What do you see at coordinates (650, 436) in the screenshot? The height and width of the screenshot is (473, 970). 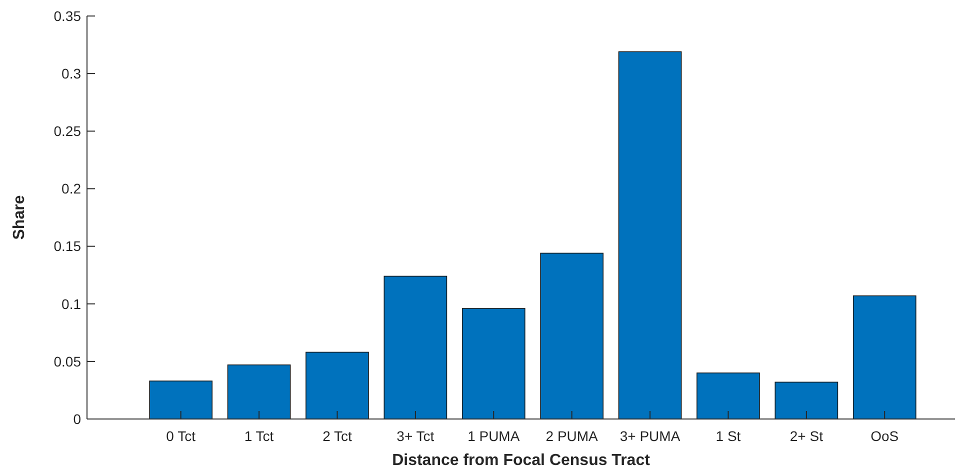 I see `x-tick-label: 3+ PUMA` at bounding box center [650, 436].